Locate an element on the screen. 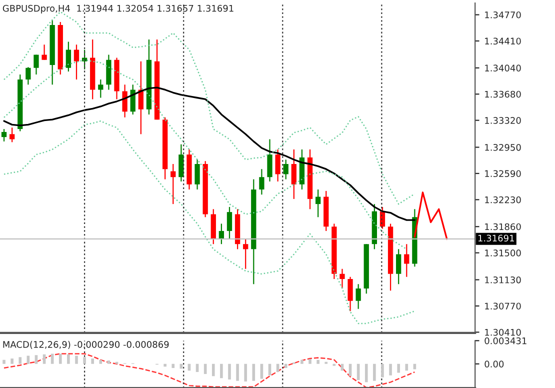 Image resolution: width=555 pixels, height=388 pixels. y-tick-label: 0.003431 is located at coordinates (505, 340).